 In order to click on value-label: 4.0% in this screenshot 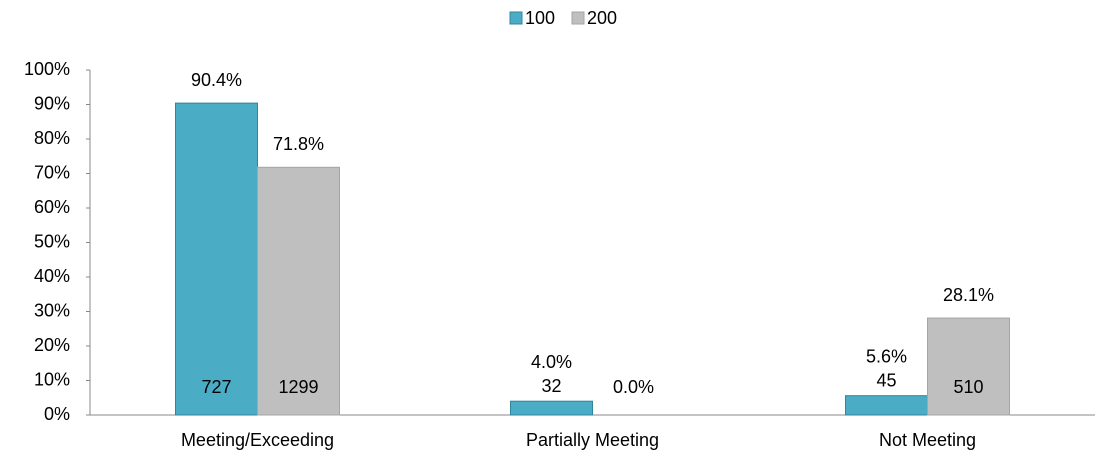, I will do `click(551, 362)`.